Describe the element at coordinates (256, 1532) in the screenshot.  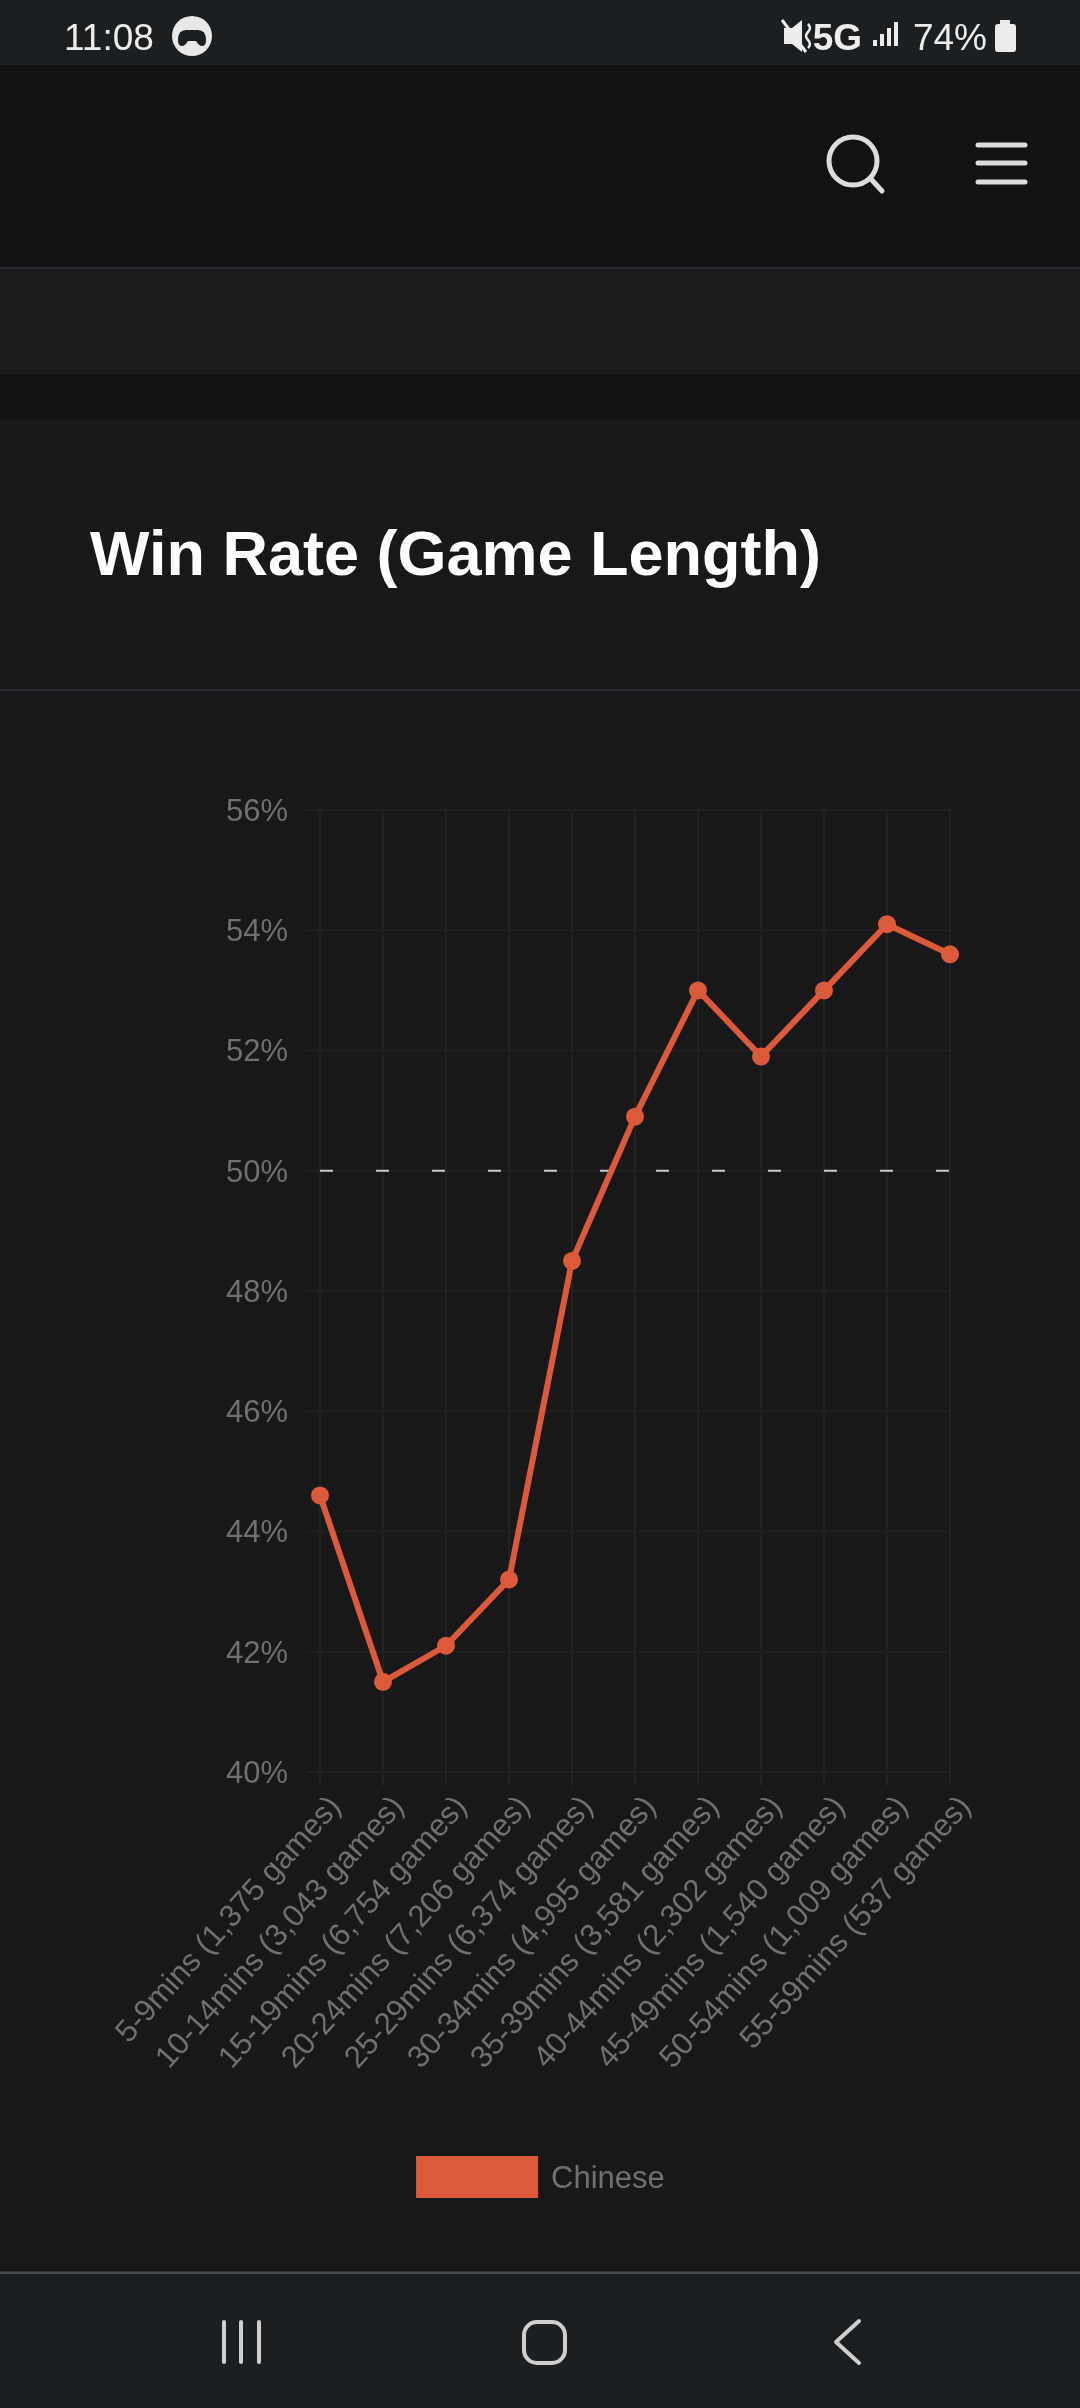
I see `y-tick-label: 44%` at that location.